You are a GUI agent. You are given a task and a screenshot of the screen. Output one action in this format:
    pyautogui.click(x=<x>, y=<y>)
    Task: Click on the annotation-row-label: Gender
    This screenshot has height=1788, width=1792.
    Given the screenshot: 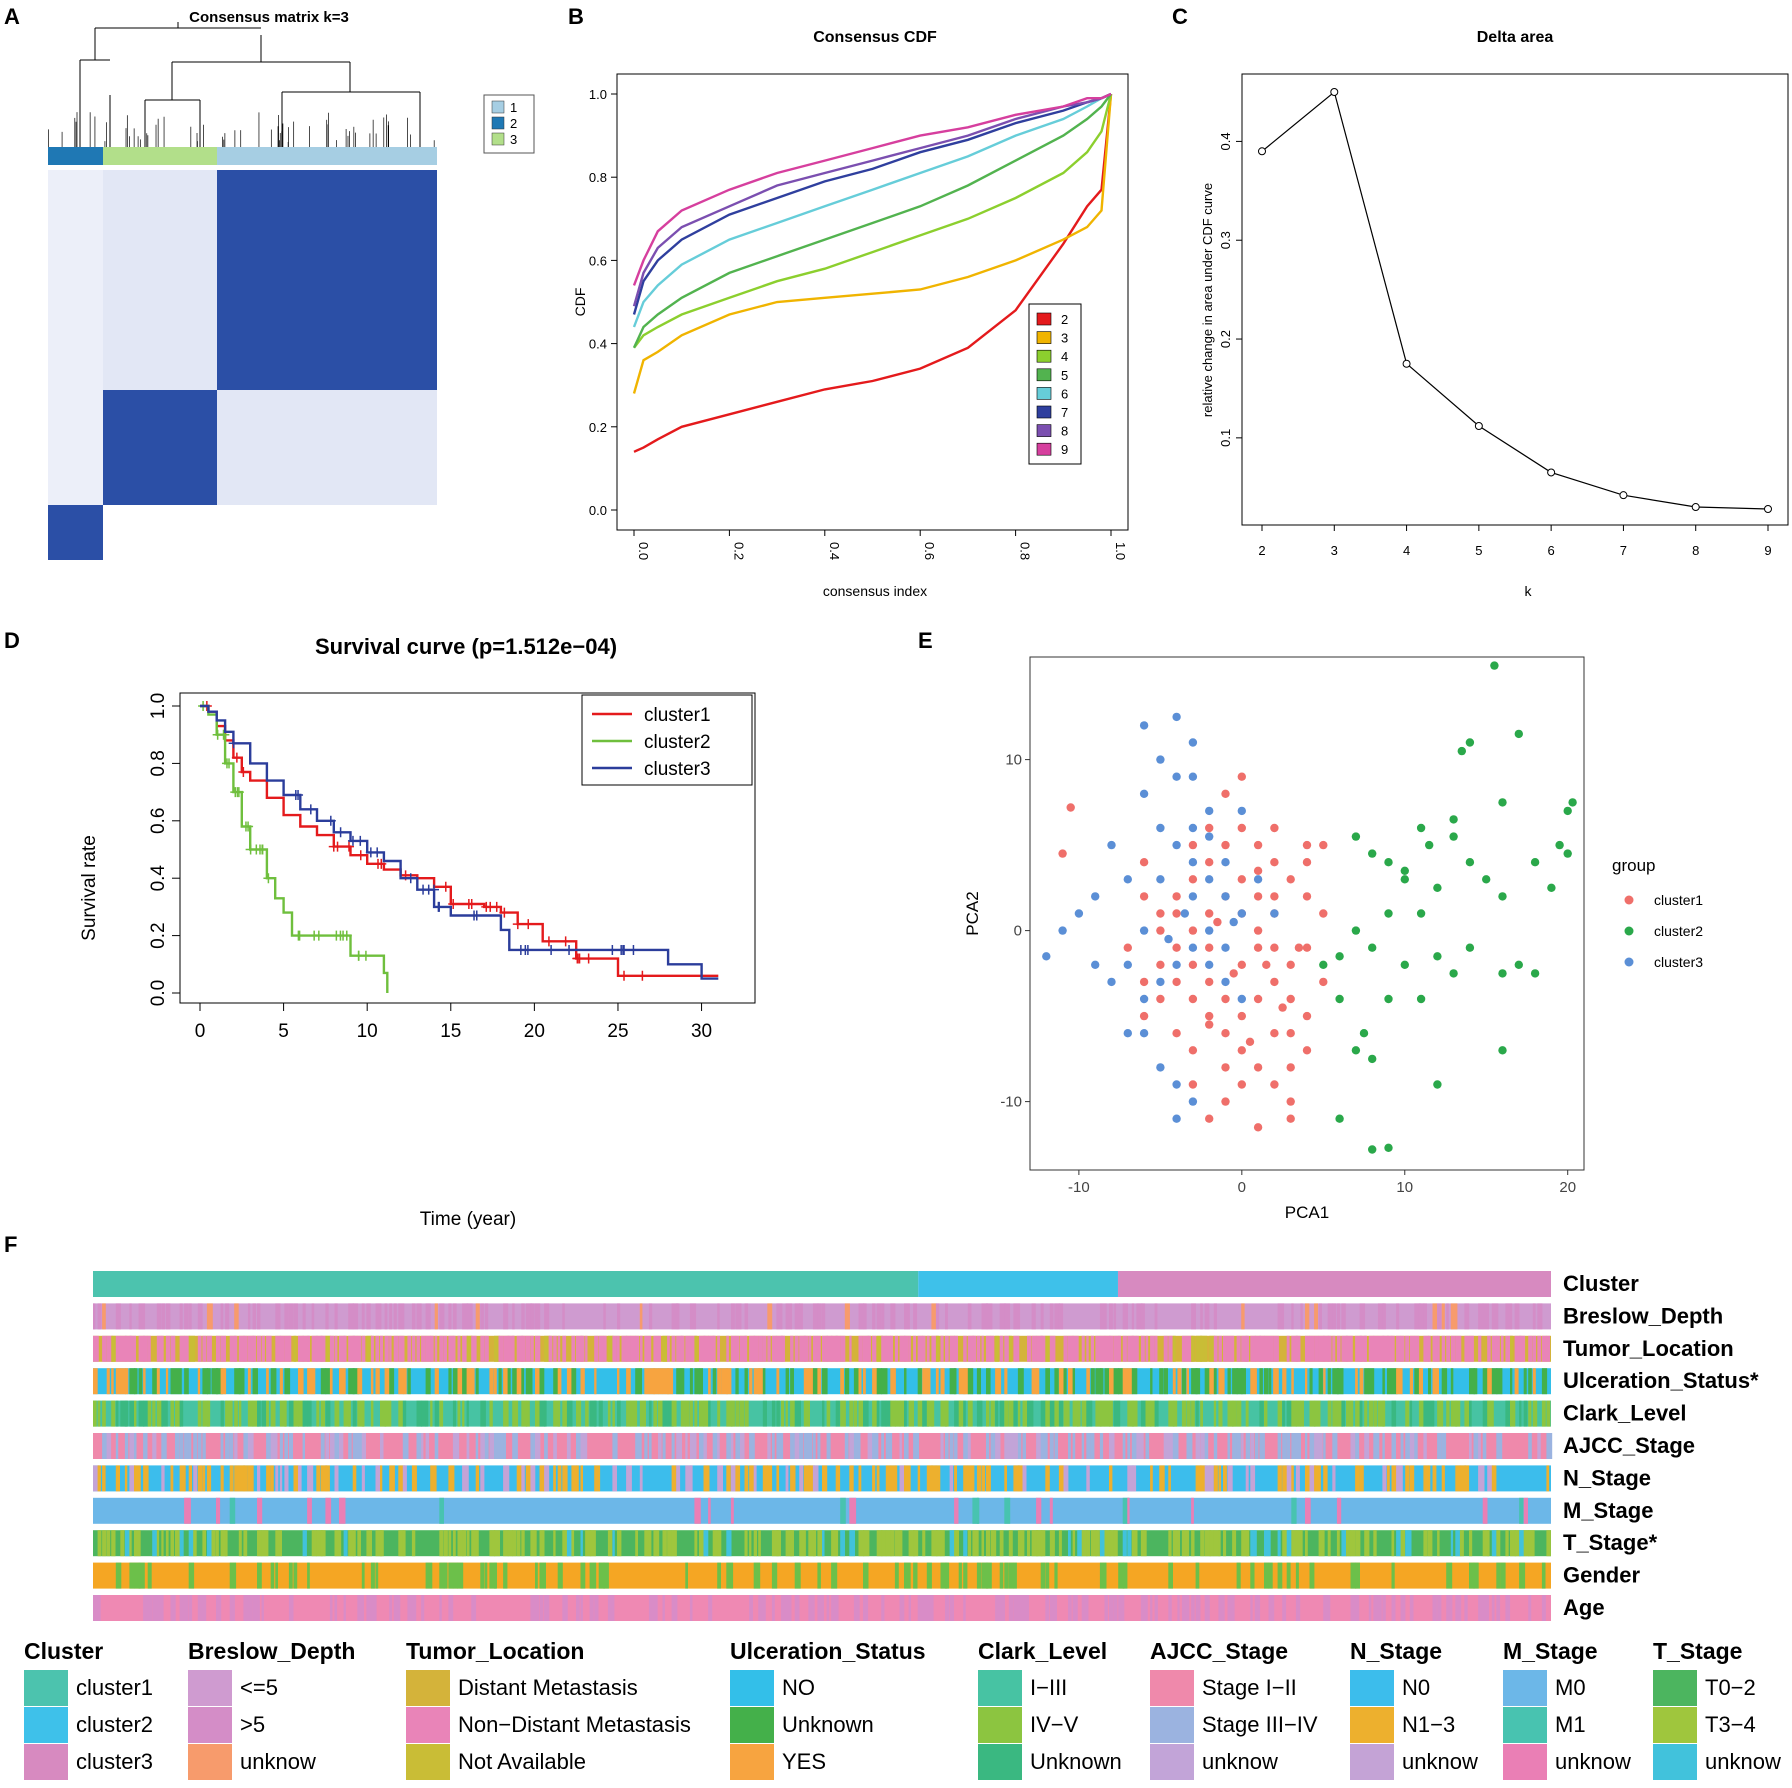 What is the action you would take?
    pyautogui.click(x=1601, y=1575)
    